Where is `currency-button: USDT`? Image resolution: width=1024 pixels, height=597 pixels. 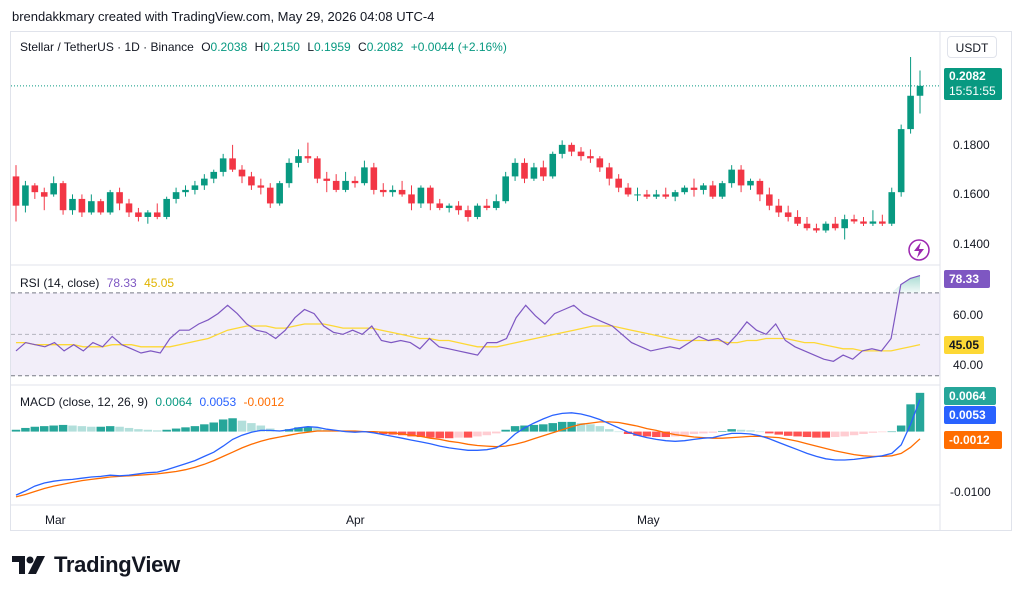
currency-button: USDT is located at coordinates (972, 47).